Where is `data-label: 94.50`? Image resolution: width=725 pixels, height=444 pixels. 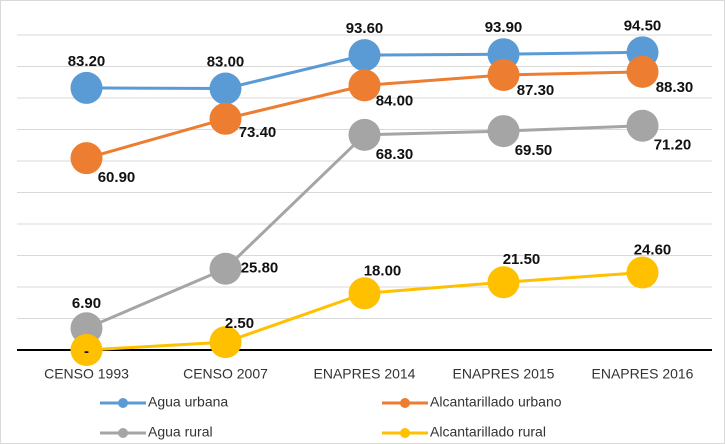 data-label: 94.50 is located at coordinates (643, 25).